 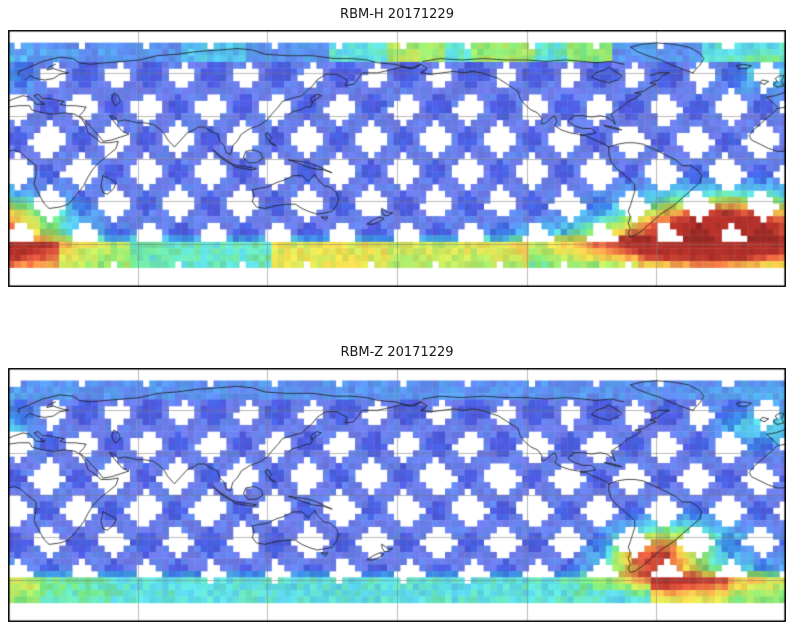 I want to click on panel-title-rbm-z: RBM-Z 20171229, so click(x=397, y=352).